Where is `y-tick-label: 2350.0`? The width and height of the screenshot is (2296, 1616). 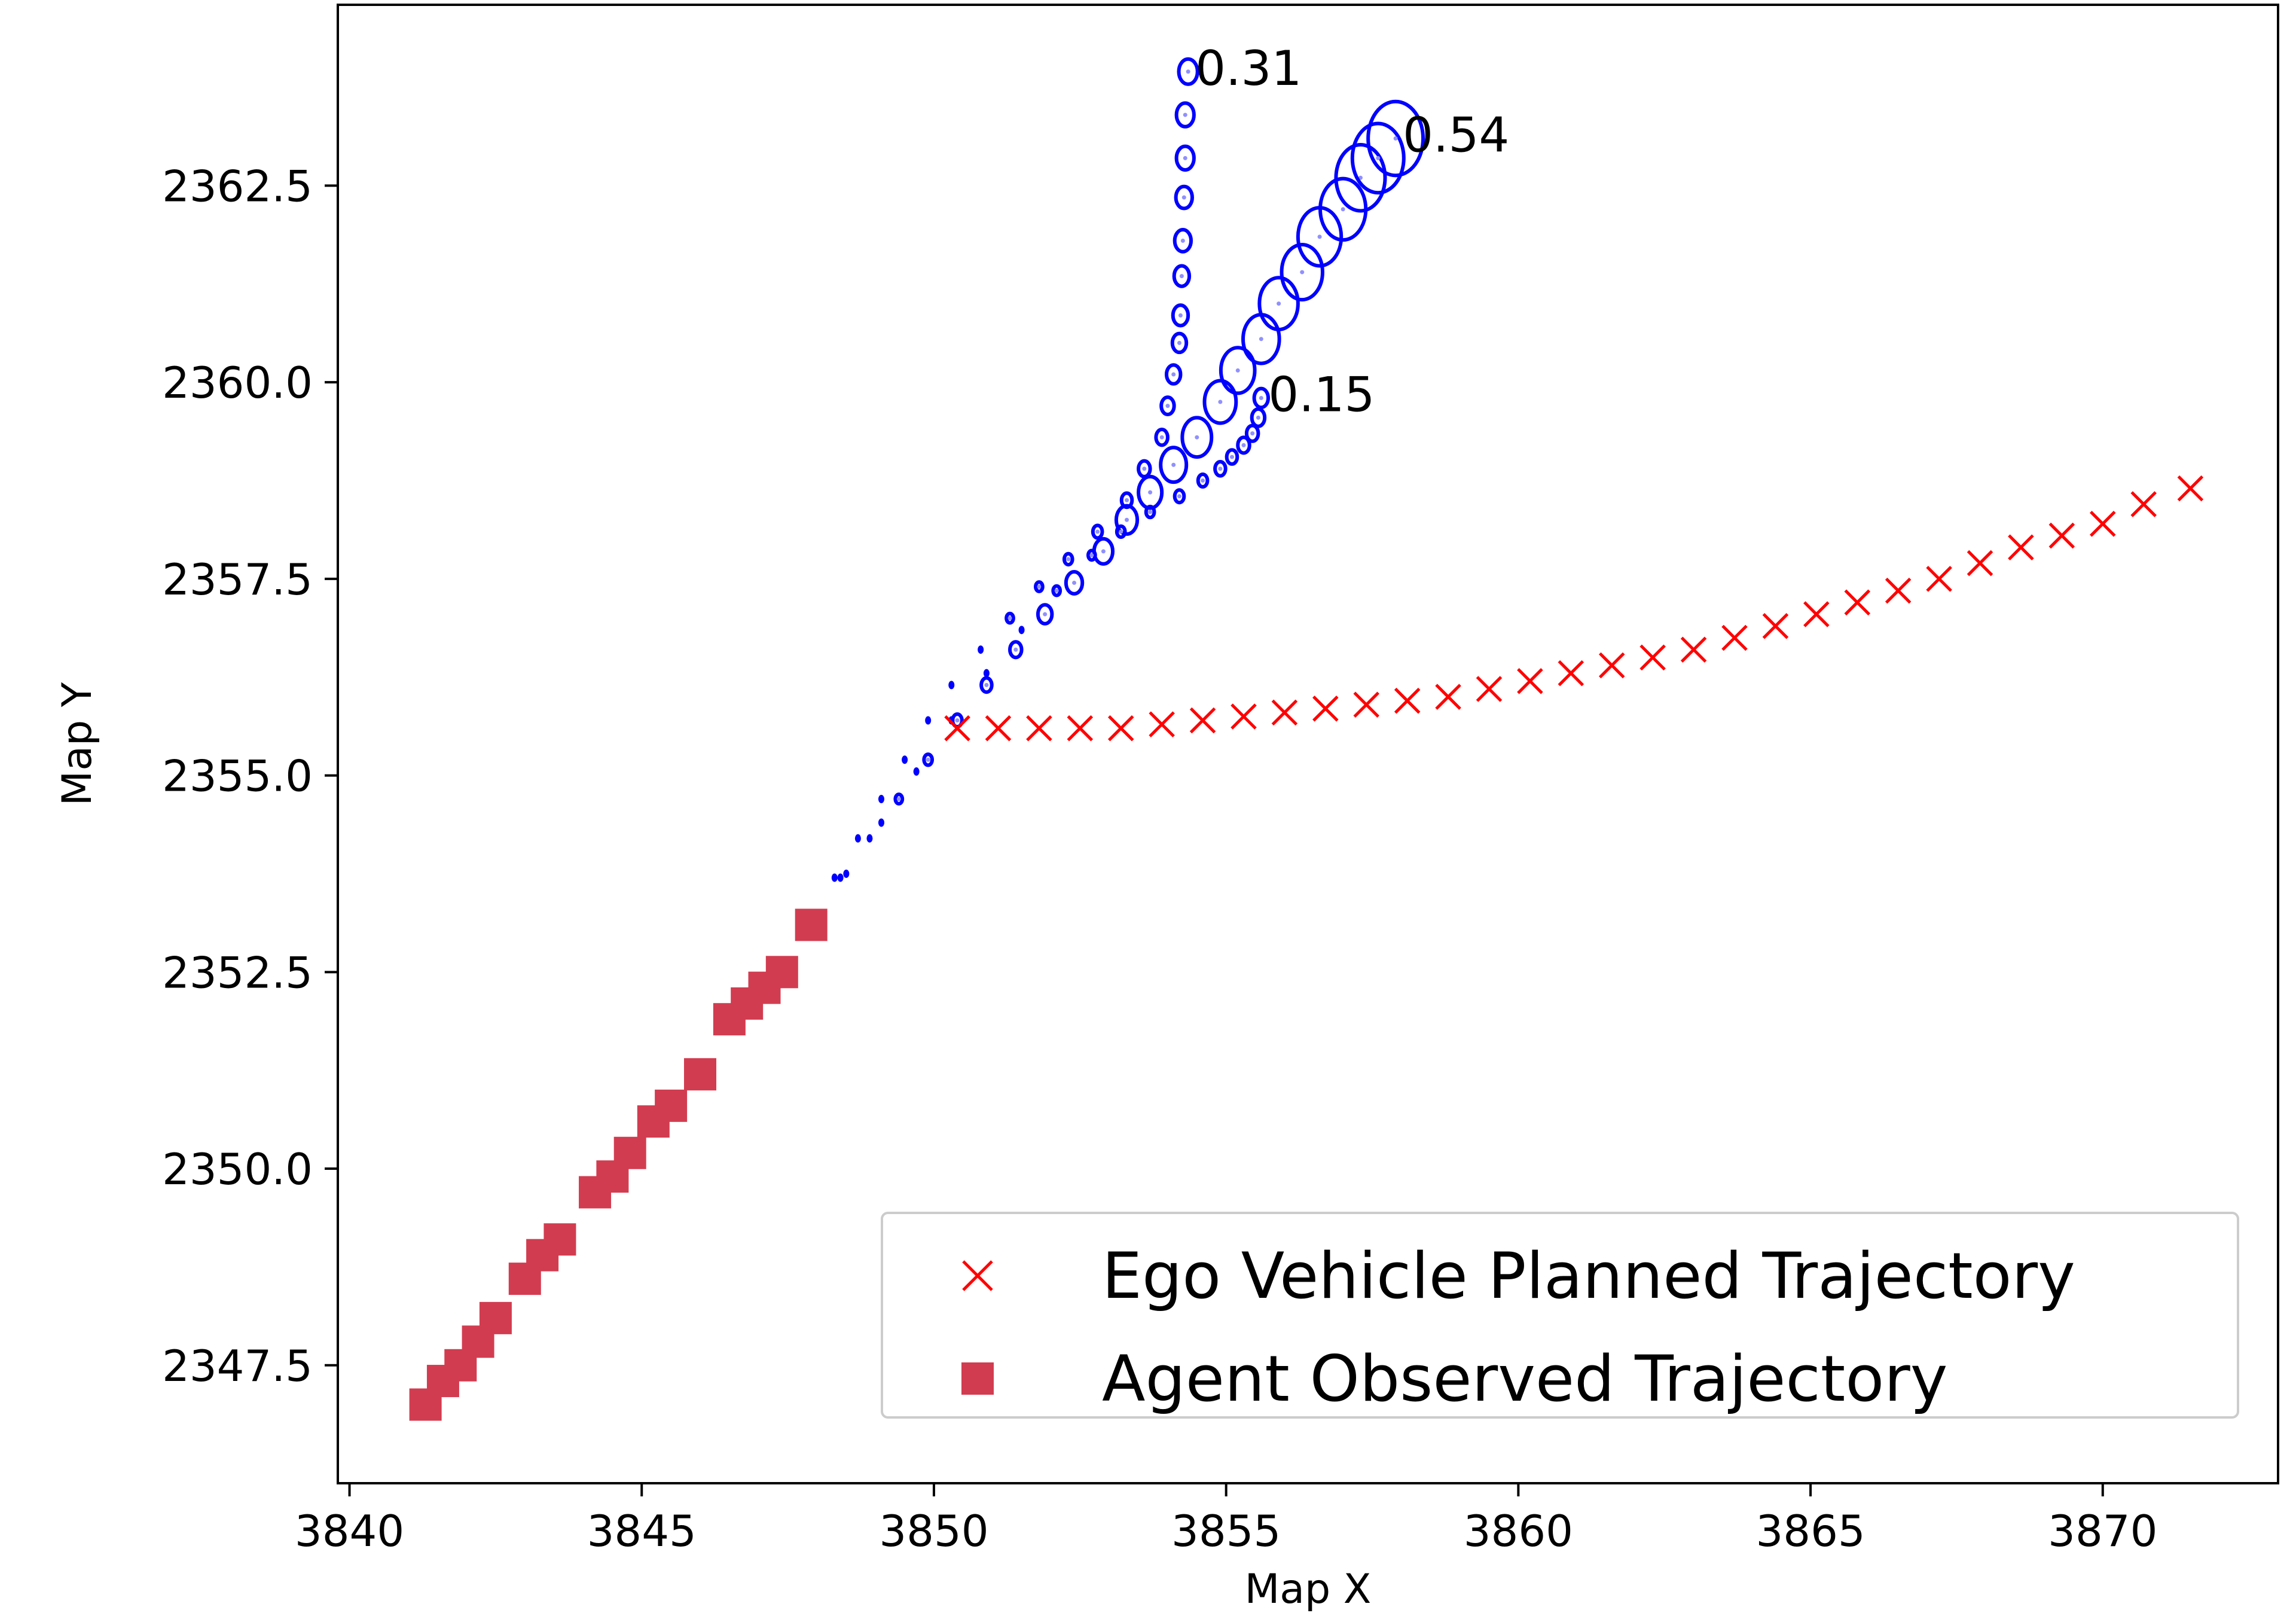
y-tick-label: 2350.0 is located at coordinates (237, 1169).